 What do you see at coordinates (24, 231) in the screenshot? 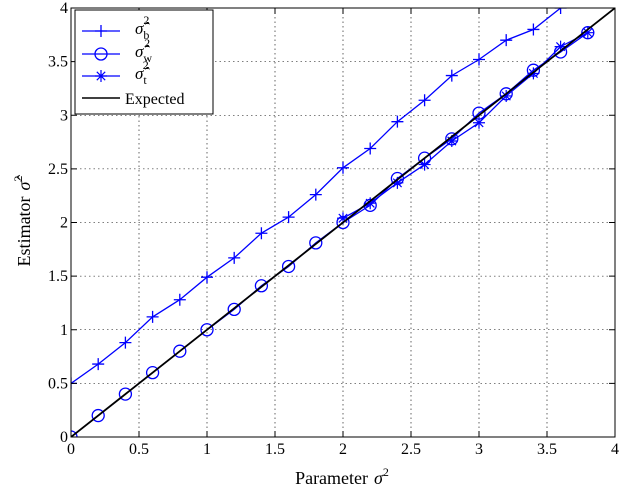
I see `y-axis-label-text: Estimator` at bounding box center [24, 231].